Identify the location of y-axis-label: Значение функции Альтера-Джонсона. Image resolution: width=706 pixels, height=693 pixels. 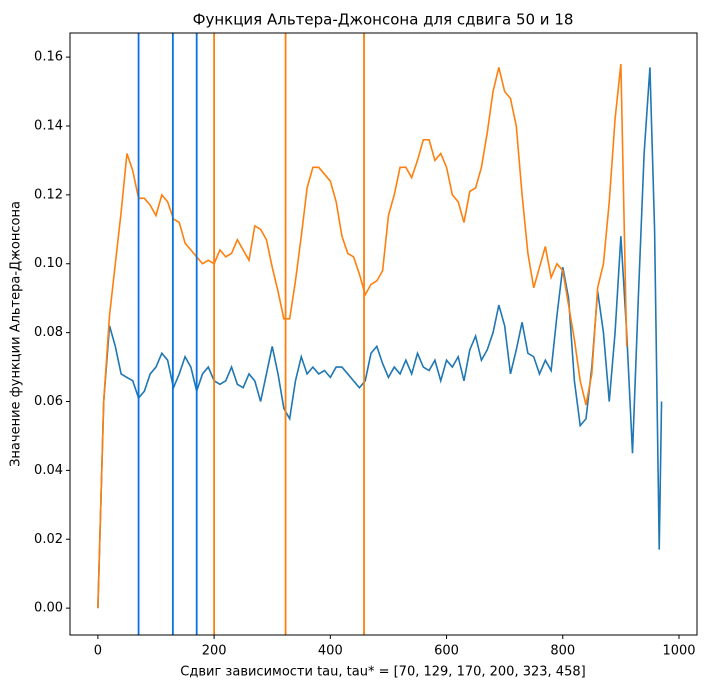
(16, 334).